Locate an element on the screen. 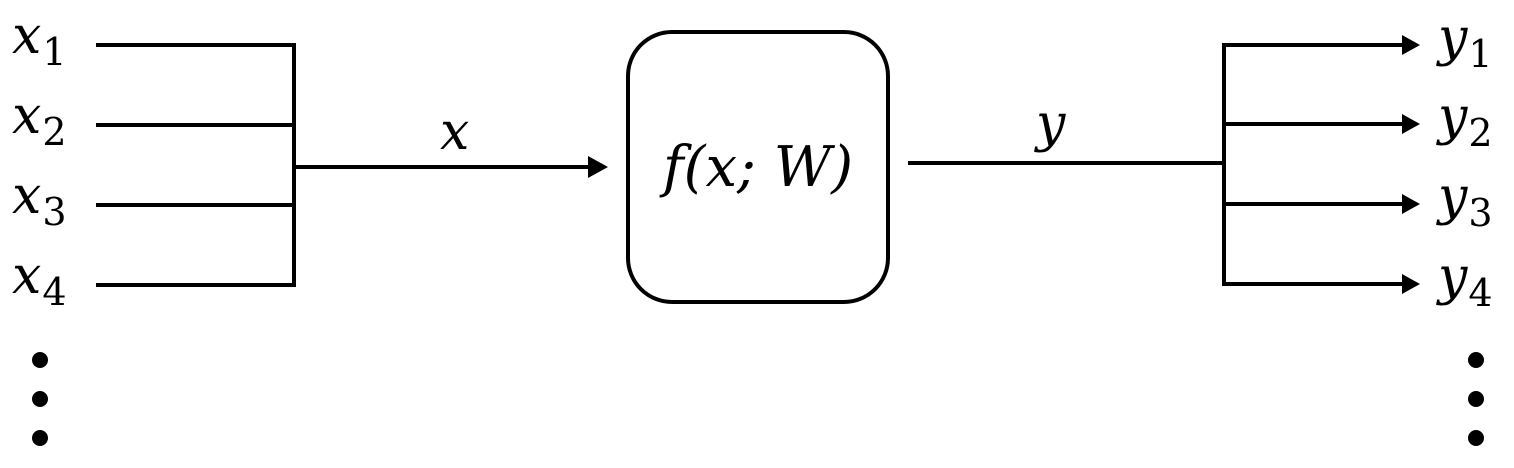  input-label-4: x4 is located at coordinates (39, 280).